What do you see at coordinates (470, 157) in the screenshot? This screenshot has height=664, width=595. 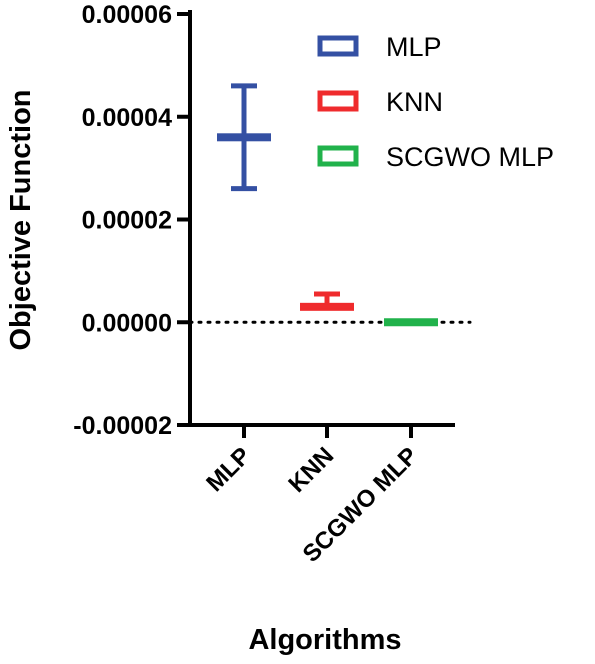 I see `legend-label-scgwo-mlp: SCGWO MLP` at bounding box center [470, 157].